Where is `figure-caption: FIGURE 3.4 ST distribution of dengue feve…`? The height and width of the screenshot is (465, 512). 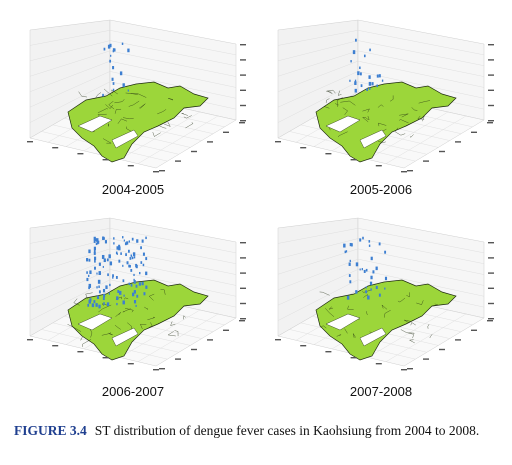 figure-caption: FIGURE 3.4 ST distribution of dengue feve… is located at coordinates (258, 430).